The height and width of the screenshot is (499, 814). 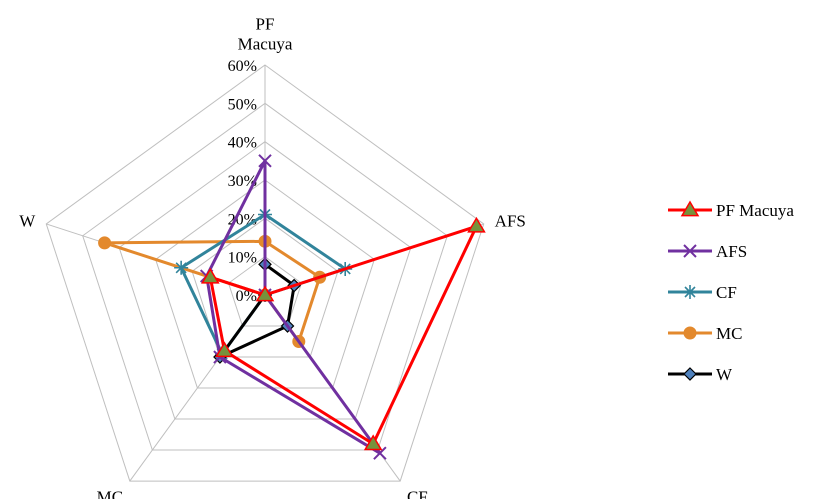 What do you see at coordinates (755, 210) in the screenshot?
I see `legend-label: PF Macuya` at bounding box center [755, 210].